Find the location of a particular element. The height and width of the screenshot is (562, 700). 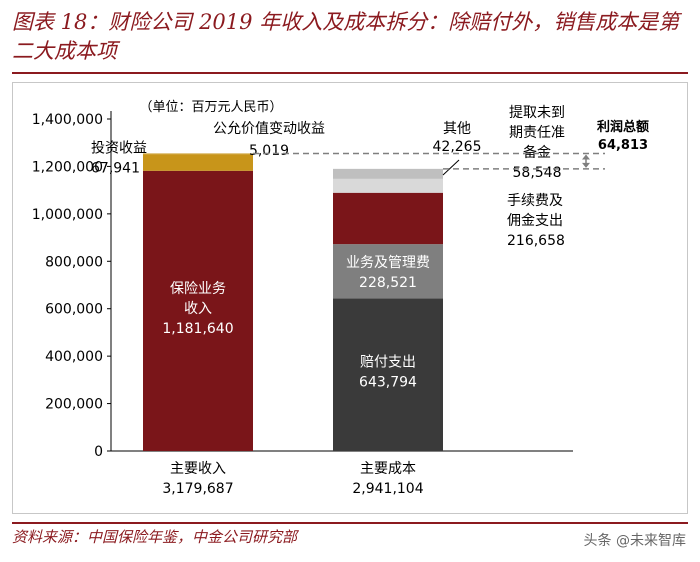

label-other-line-0: 其他 is located at coordinates (457, 129).